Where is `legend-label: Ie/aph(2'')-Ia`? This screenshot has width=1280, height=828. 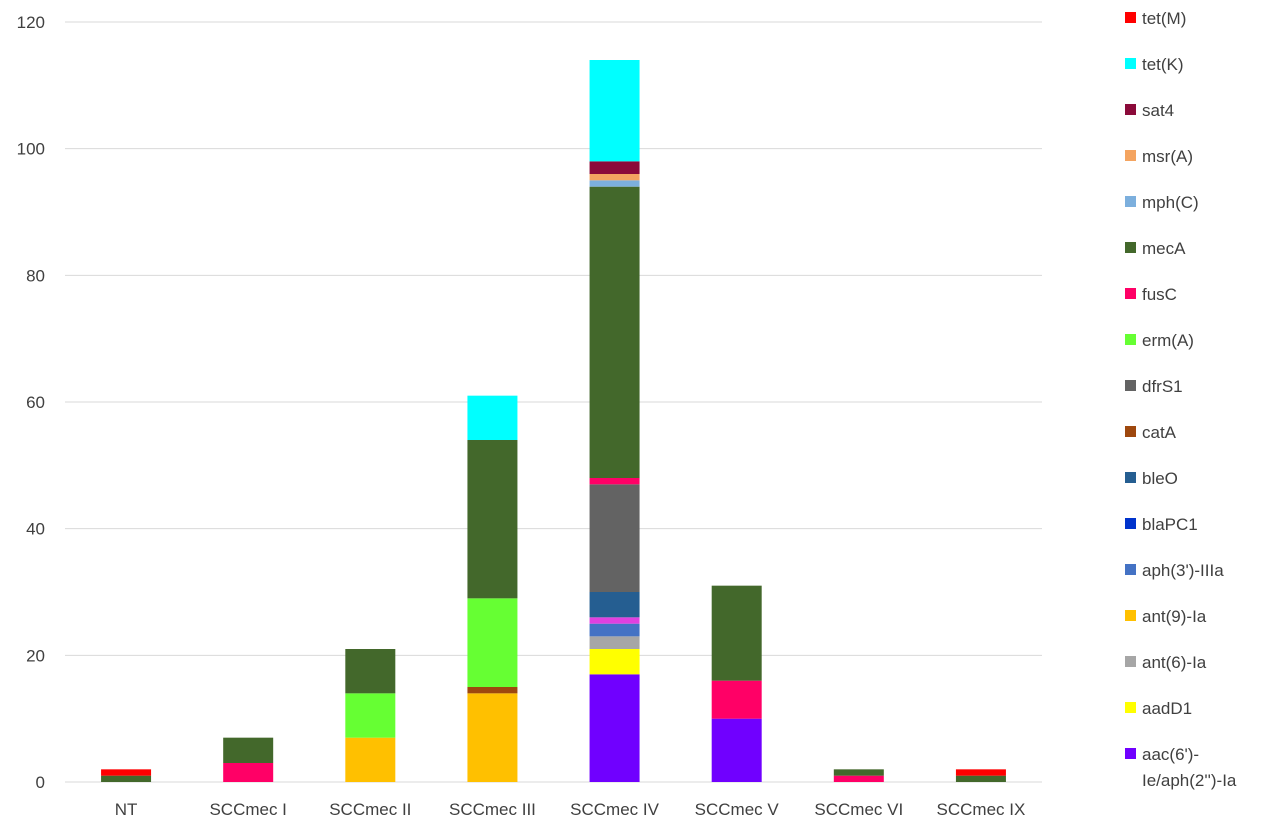
legend-label: Ie/aph(2'')-Ia is located at coordinates (1189, 780).